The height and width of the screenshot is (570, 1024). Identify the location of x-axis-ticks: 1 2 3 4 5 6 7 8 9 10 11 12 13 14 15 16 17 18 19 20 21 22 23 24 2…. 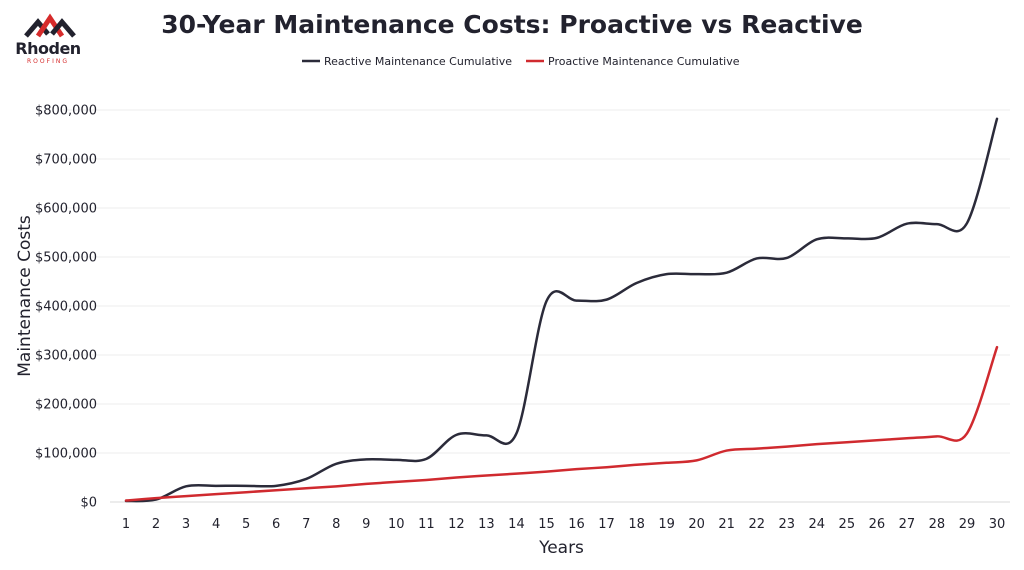
(563, 524).